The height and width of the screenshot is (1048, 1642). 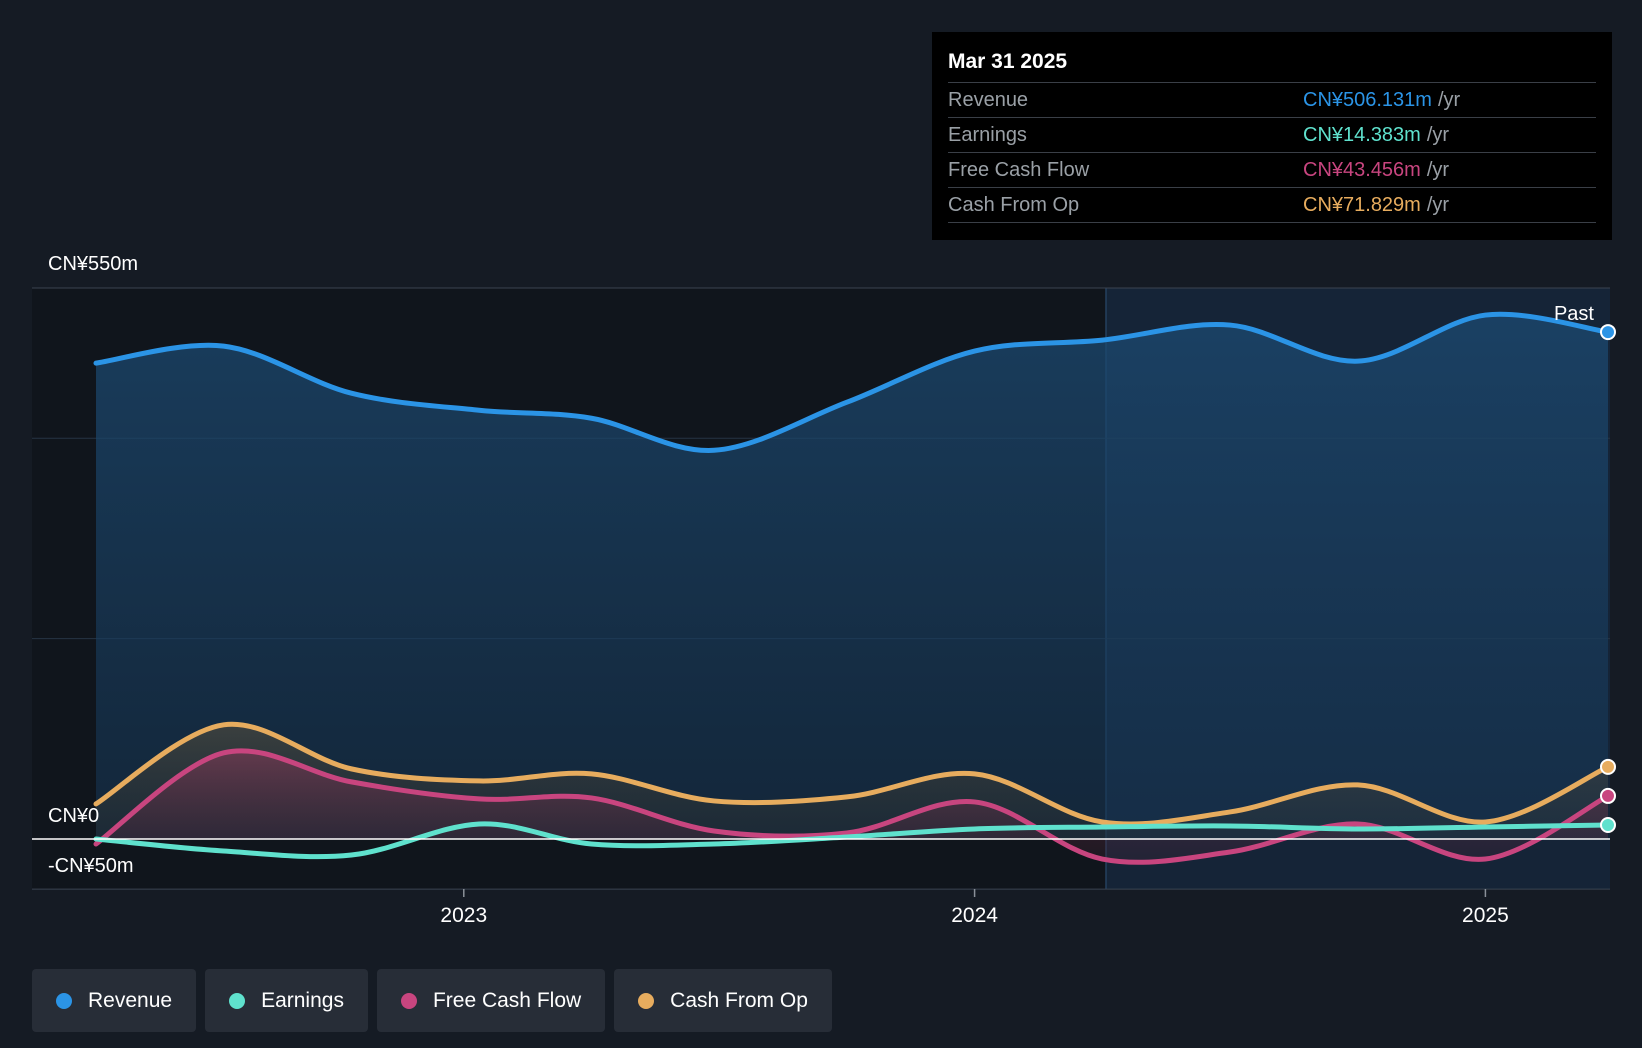 I want to click on legend-item-free-cash-flow: Free Cash Flow, so click(x=491, y=1000).